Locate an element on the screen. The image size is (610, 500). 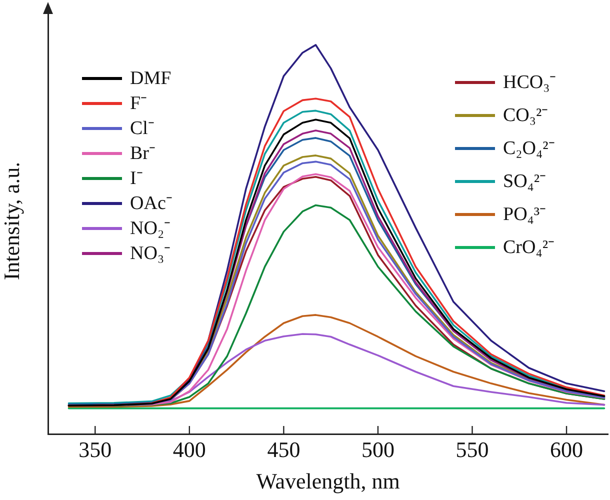
x-tick-label: 350 is located at coordinates (95, 449).